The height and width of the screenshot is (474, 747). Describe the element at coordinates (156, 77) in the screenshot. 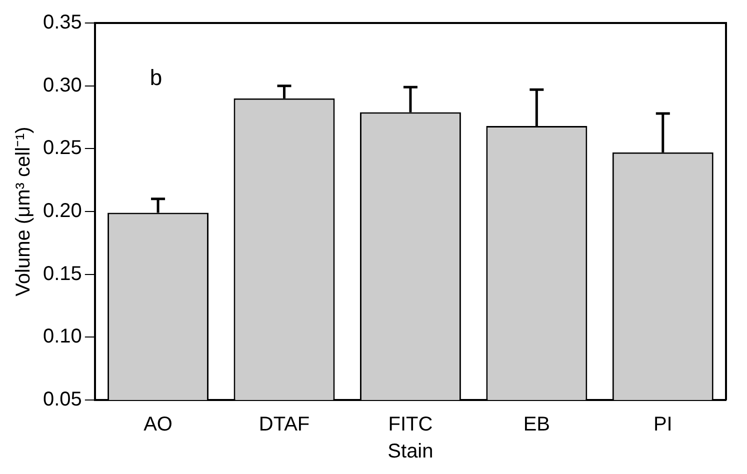

I see `annotation: b` at that location.